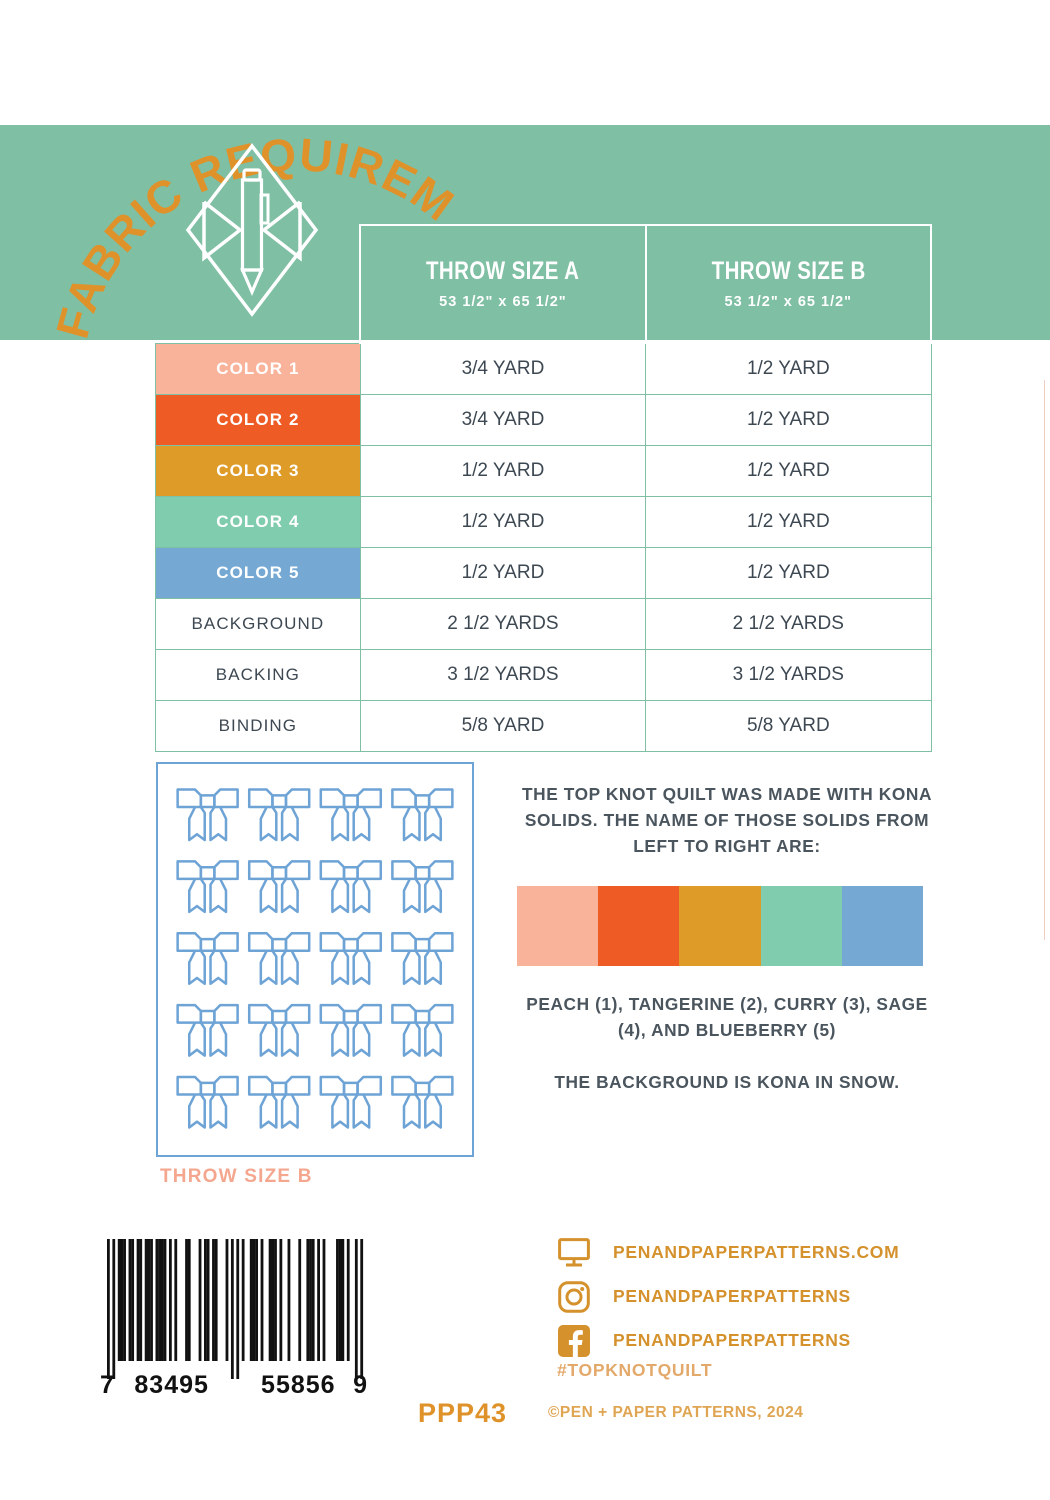 This screenshot has height=1500, width=1050. I want to click on link-instagram: PENANDPAPERPATTERNS, so click(757, 1296).